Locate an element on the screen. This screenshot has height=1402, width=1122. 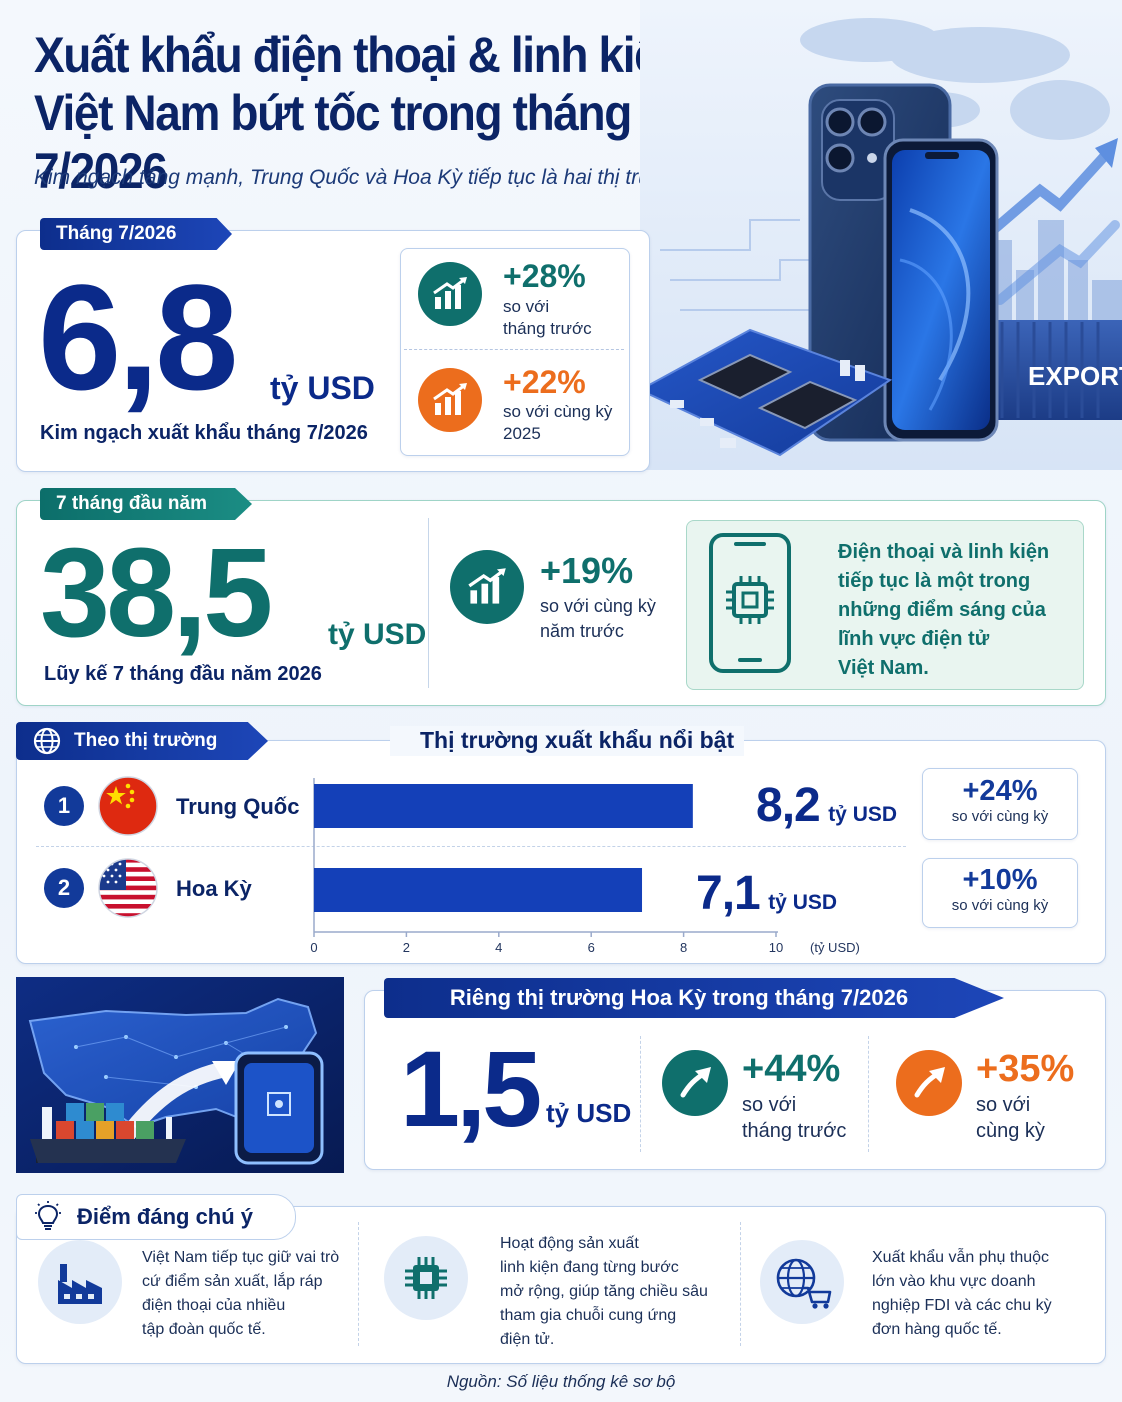
notes-tag-label: Điểm đáng chú ý is located at coordinates (165, 1216).